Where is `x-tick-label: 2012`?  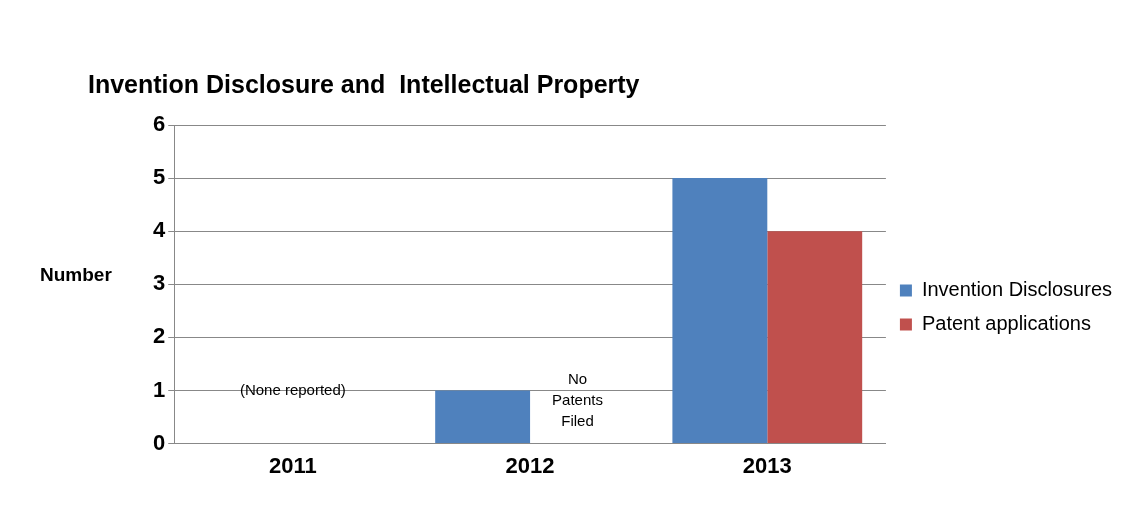 x-tick-label: 2012 is located at coordinates (530, 465).